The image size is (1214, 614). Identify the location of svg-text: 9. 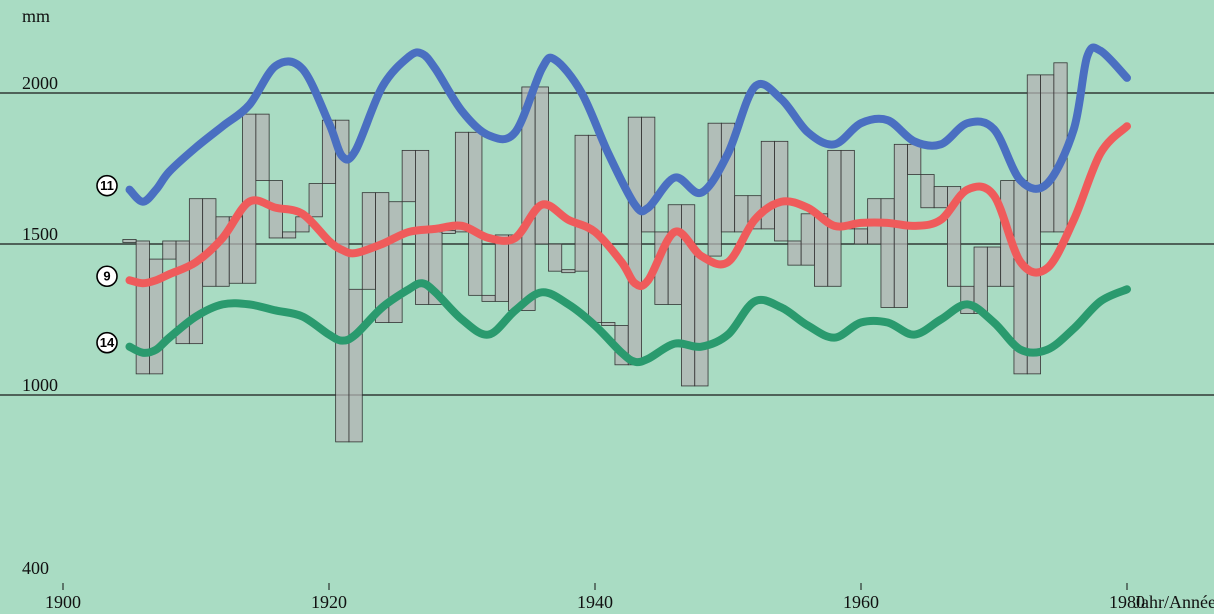
(106, 276).